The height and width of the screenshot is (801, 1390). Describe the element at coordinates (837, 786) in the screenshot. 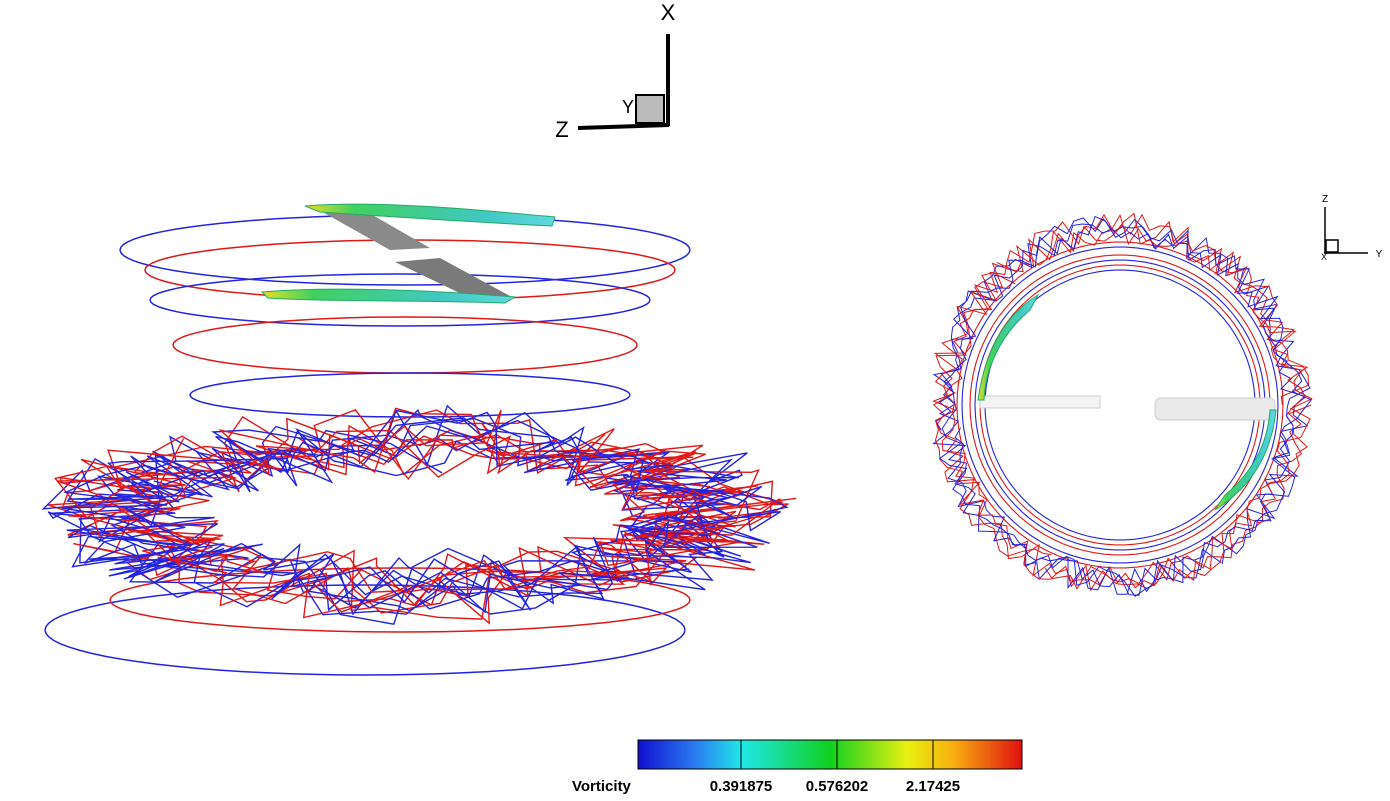

I see `colorbar-label: 0.576202` at that location.